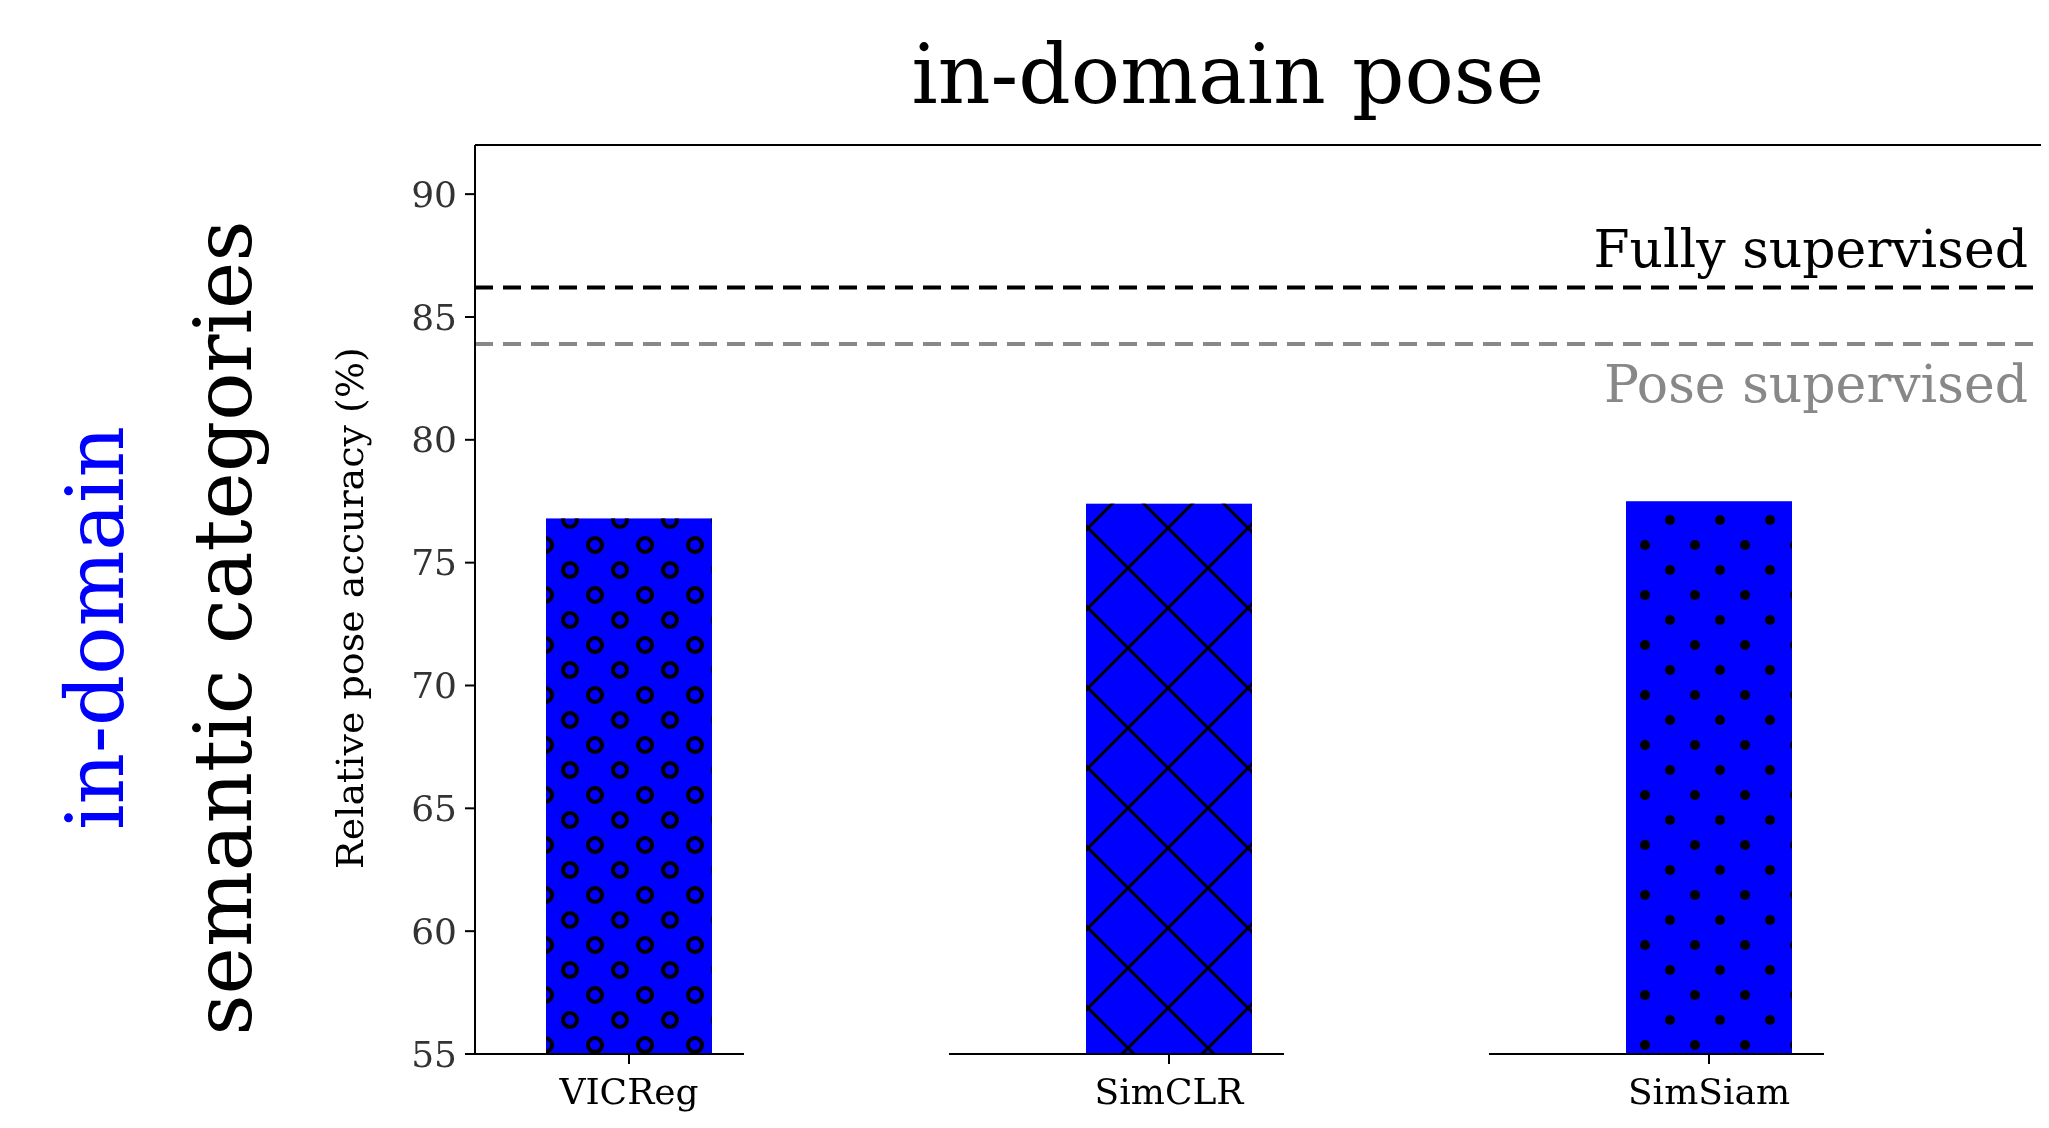  I want to click on y-tick-label: 80, so click(434, 440).